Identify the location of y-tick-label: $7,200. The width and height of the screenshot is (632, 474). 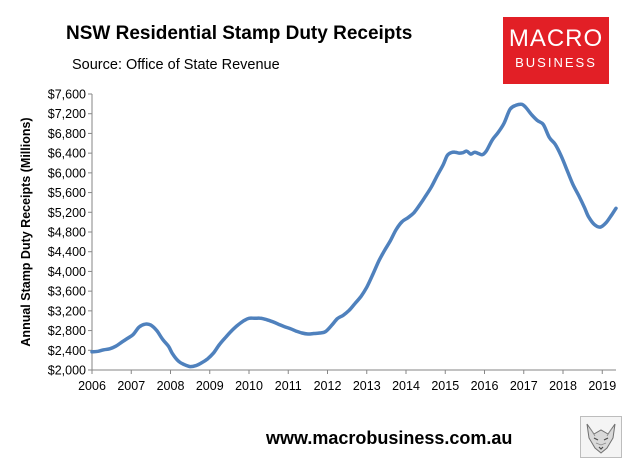
(67, 114).